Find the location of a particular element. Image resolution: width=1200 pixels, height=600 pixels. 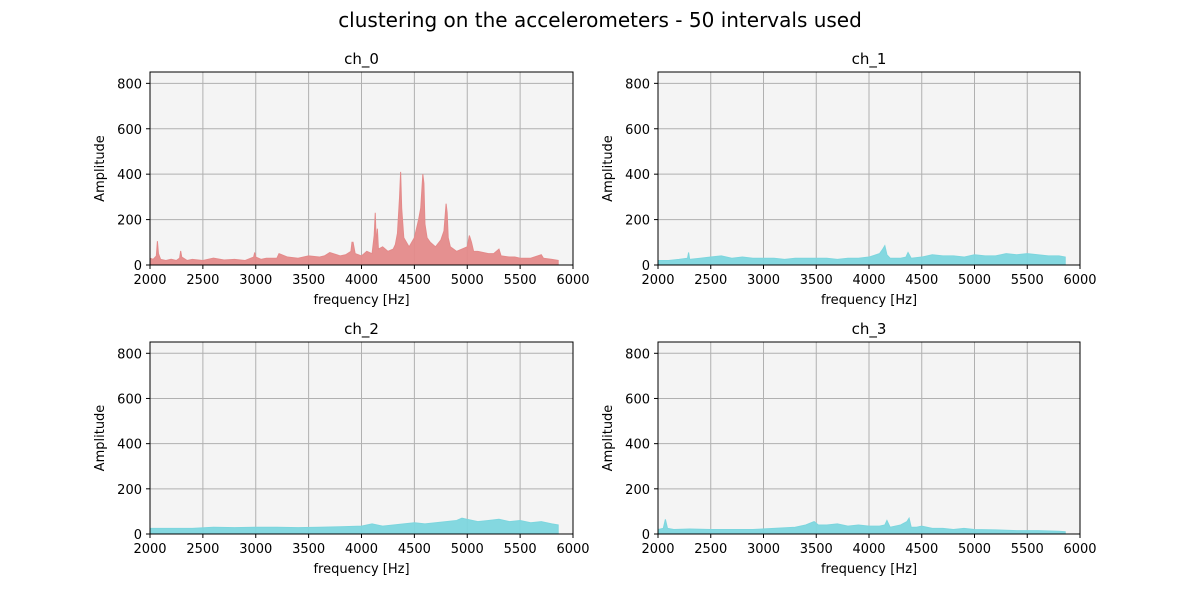

subplot-title: ch_1 is located at coordinates (869, 59).